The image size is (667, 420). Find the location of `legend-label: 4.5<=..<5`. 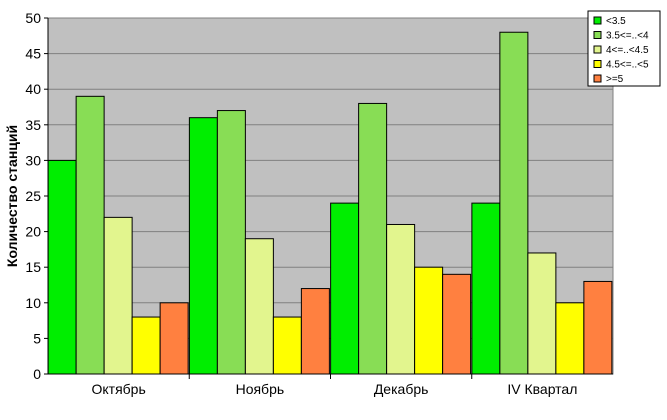

legend-label: 4.5<=..<5 is located at coordinates (627, 65).